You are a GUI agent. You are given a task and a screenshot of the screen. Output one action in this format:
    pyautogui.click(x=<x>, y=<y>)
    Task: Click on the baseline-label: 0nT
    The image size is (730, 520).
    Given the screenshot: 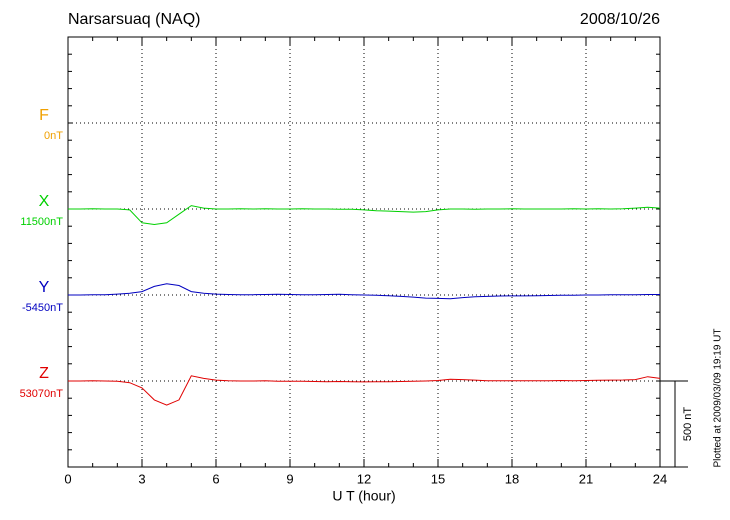 What is the action you would take?
    pyautogui.click(x=53, y=136)
    